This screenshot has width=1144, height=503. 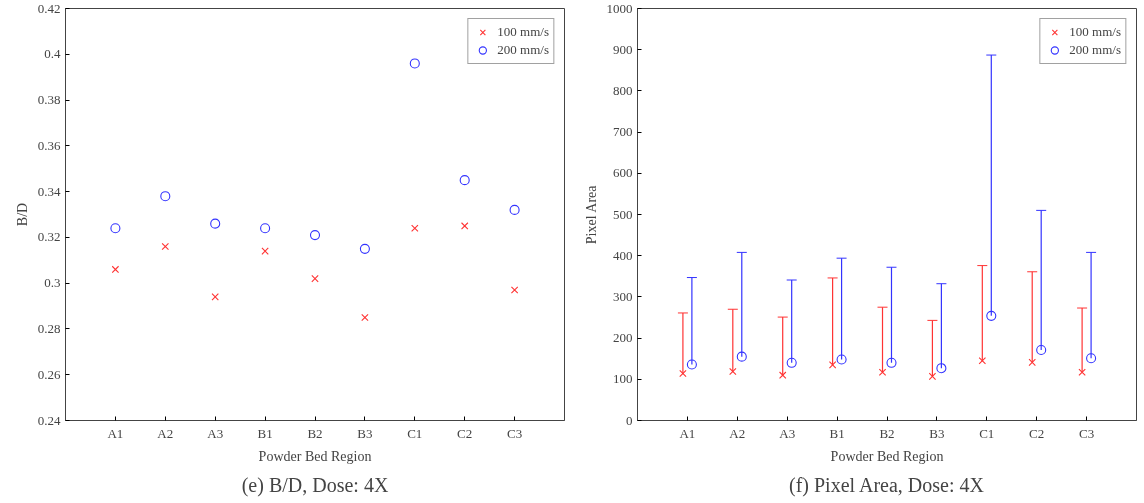 I want to click on y-tick-label: 0.42, so click(x=49, y=8).